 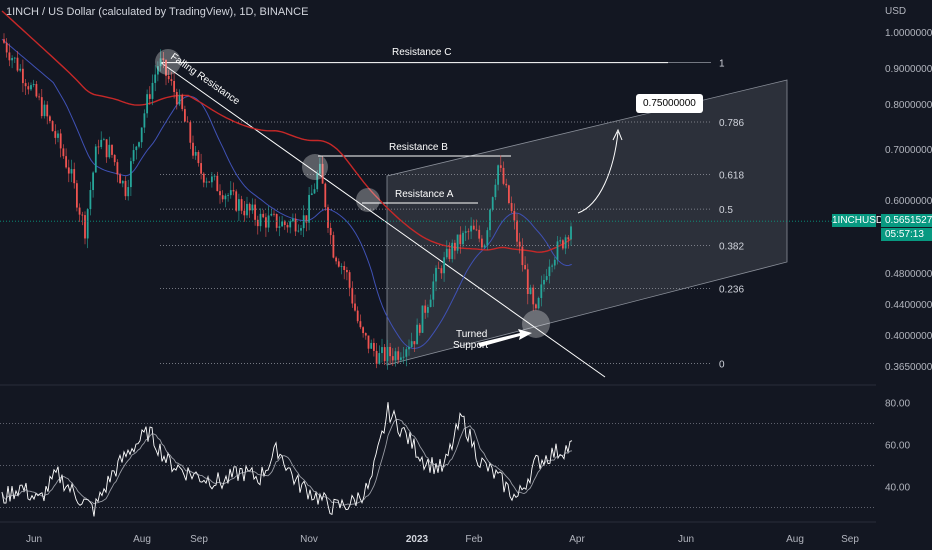 I want to click on time-axis-tick: Jun, so click(x=34, y=539).